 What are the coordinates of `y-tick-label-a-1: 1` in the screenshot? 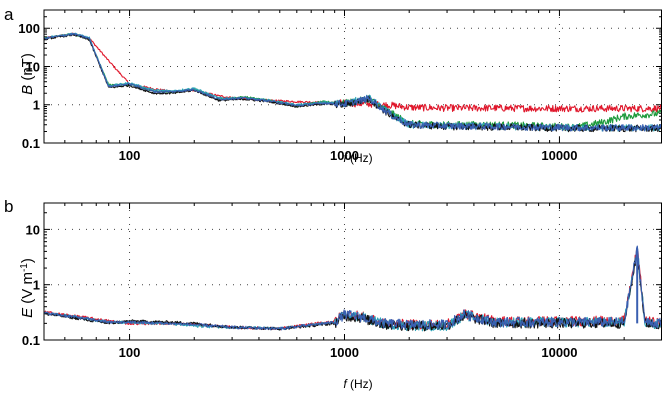 It's located at (36, 105).